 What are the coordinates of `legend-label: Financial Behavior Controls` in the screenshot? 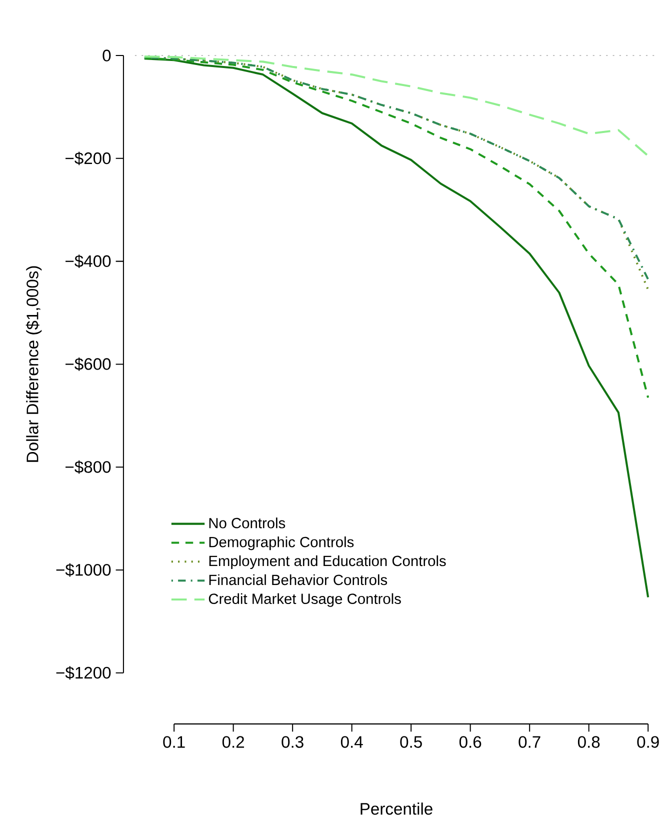 It's located at (298, 580).